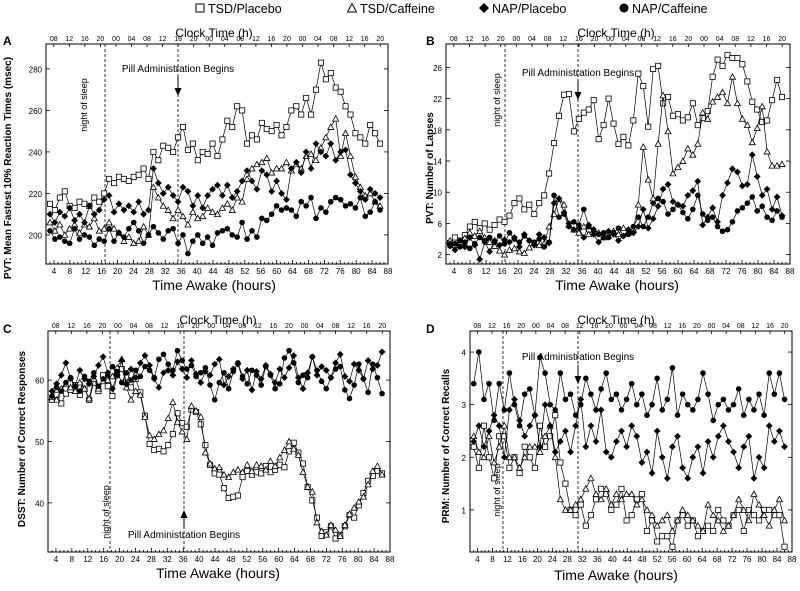 This screenshot has width=800, height=591. Describe the element at coordinates (697, 326) in the screenshot. I see `top-tick-label: 20` at that location.